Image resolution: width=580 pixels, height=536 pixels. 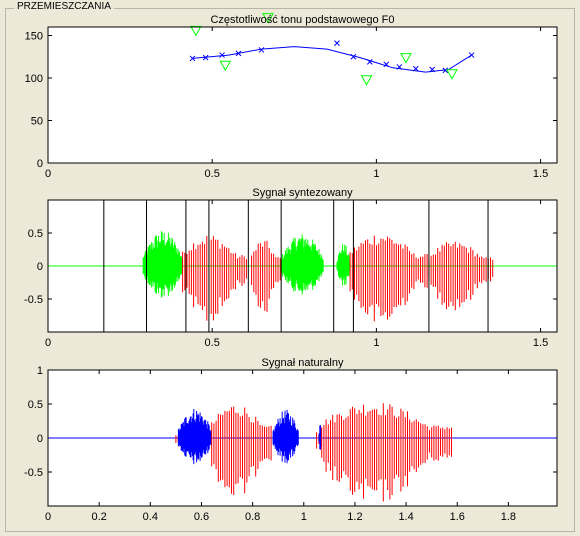 What do you see at coordinates (508, 517) in the screenshot?
I see `x-tick-label: 1.8` at bounding box center [508, 517].